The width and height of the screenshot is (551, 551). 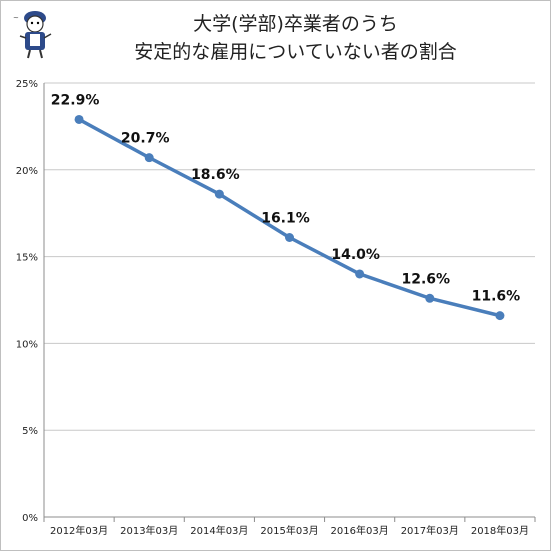 I want to click on x-tick-label: 2012年03月, so click(x=79, y=530).